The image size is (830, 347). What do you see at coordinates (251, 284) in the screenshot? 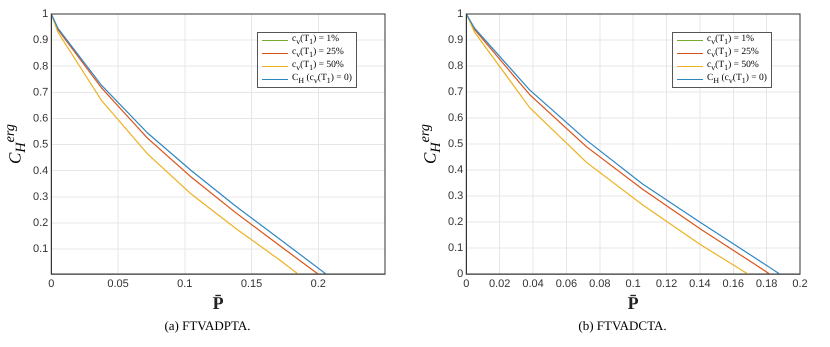
I see `x-tick-label: 0.15` at bounding box center [251, 284].